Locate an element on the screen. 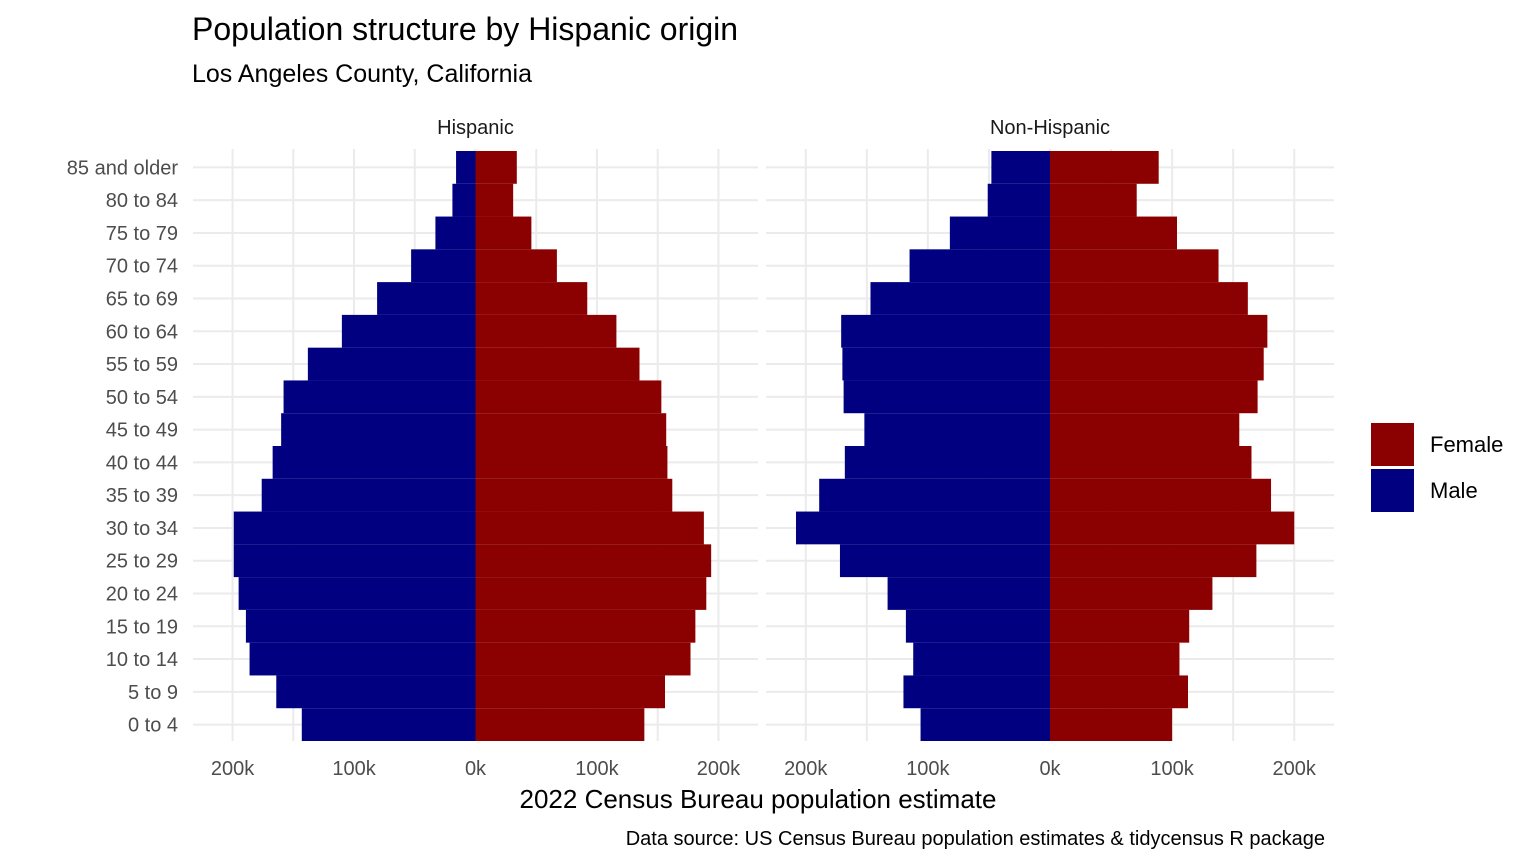 The height and width of the screenshot is (865, 1536). chart-subtitle: Los Angeles County, California is located at coordinates (362, 74).